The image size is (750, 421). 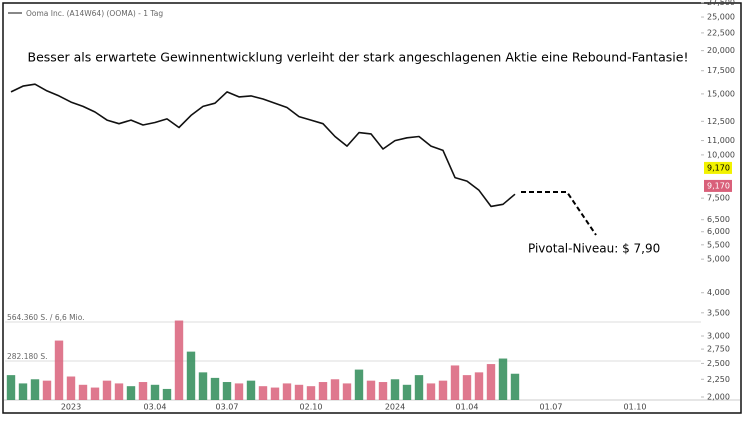 What do you see at coordinates (718, 379) in the screenshot?
I see `y-tick-label: 2,250` at bounding box center [718, 379].